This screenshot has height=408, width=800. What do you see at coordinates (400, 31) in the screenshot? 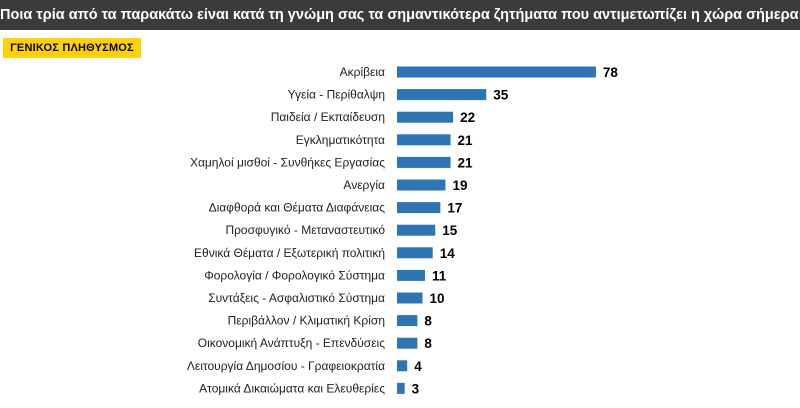
I see `header-divider` at bounding box center [400, 31].